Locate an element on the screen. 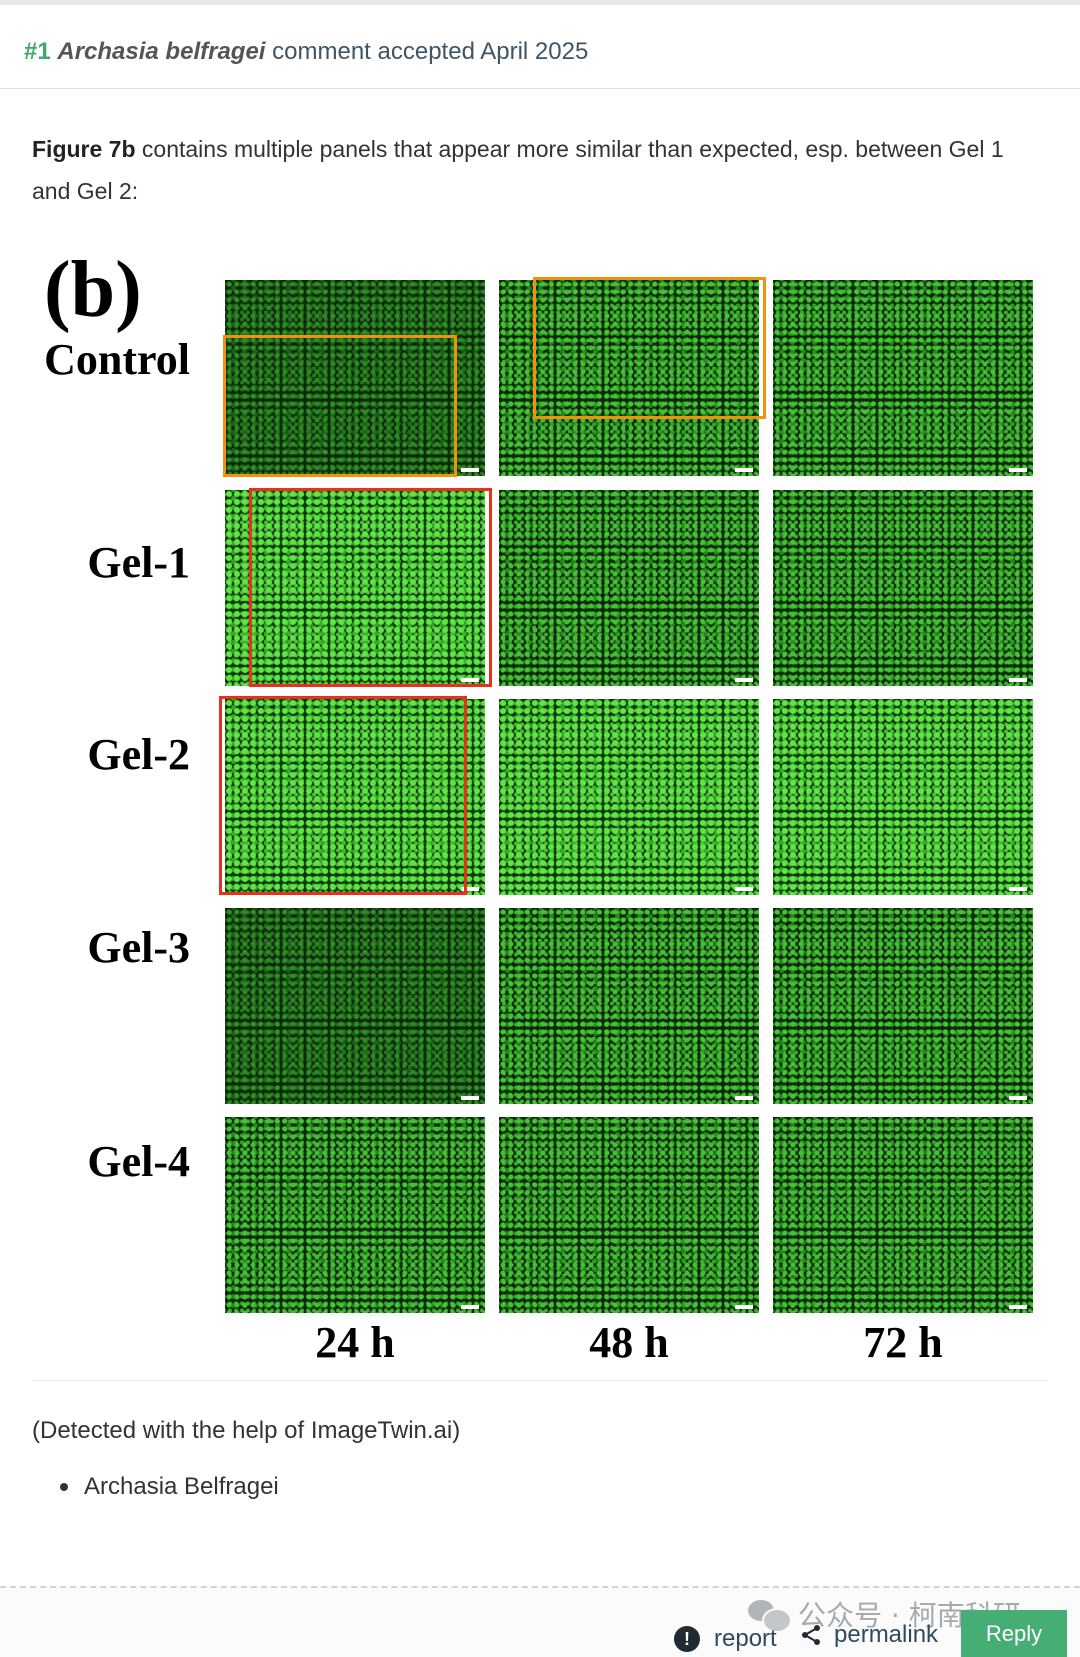 The width and height of the screenshot is (1080, 1657). panel-gel1-48h is located at coordinates (629, 588).